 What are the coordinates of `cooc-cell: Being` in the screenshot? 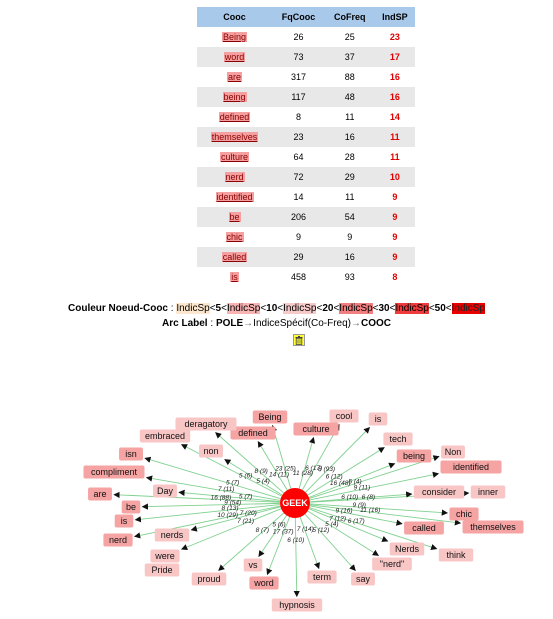 It's located at (234, 37).